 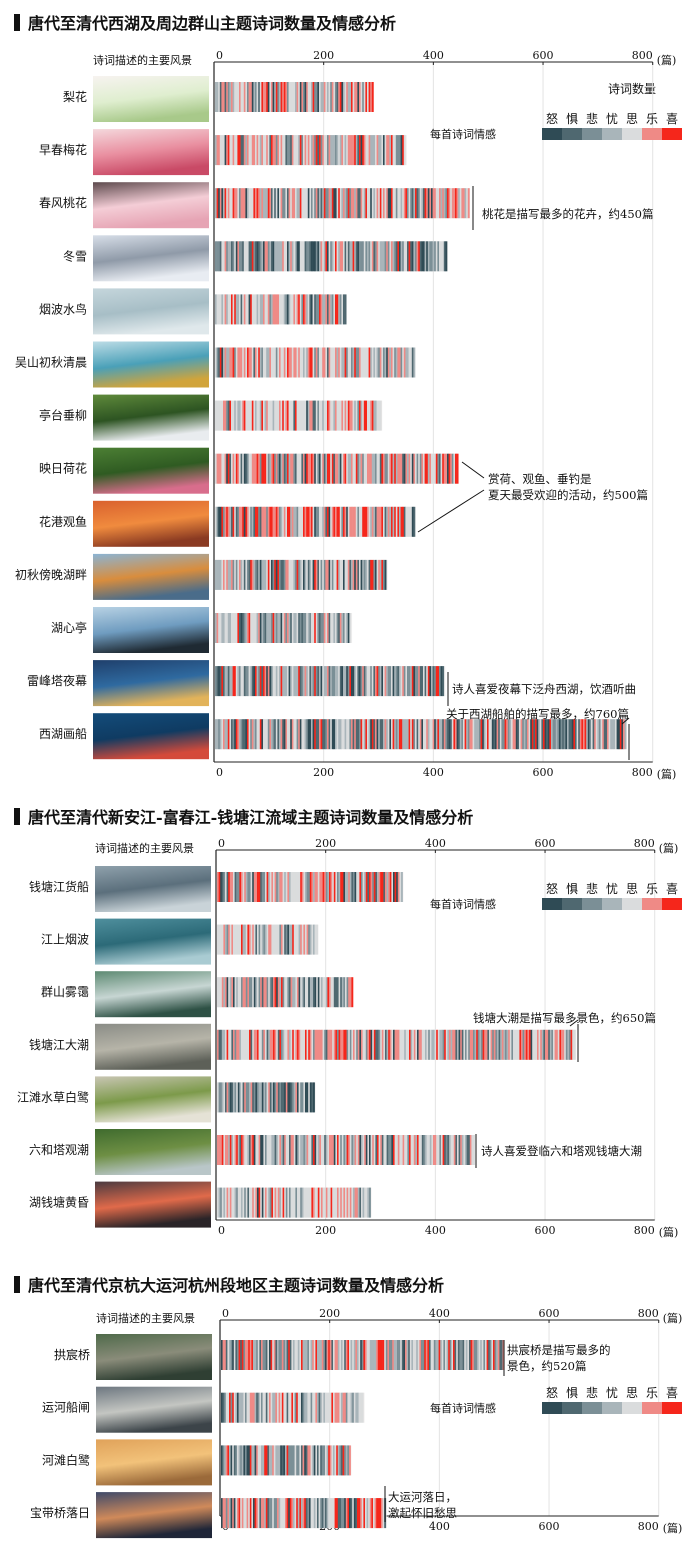 I want to click on emotion-legend: 怒惧悲忧思乐喜每首诗词情感, so click(x=560, y=1401).